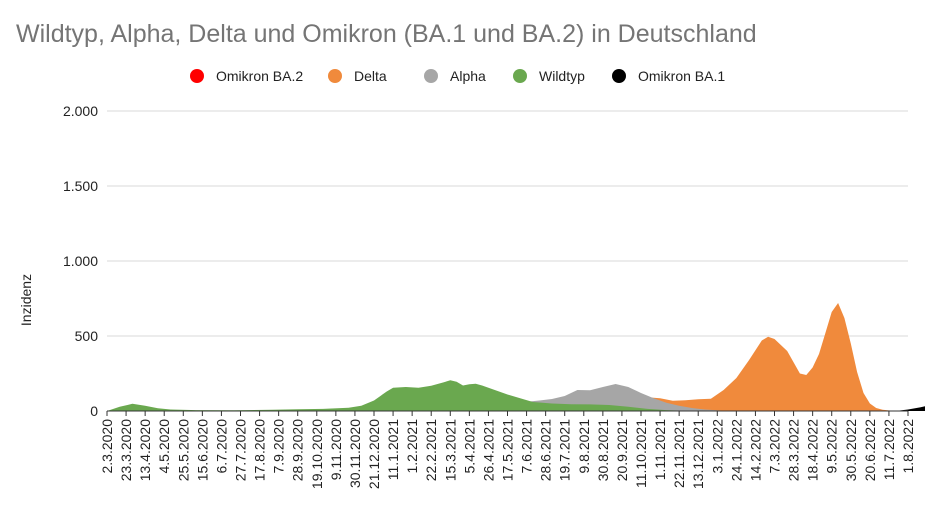  What do you see at coordinates (202, 450) in the screenshot?
I see `x-tick-label: 15.6.2020` at bounding box center [202, 450].